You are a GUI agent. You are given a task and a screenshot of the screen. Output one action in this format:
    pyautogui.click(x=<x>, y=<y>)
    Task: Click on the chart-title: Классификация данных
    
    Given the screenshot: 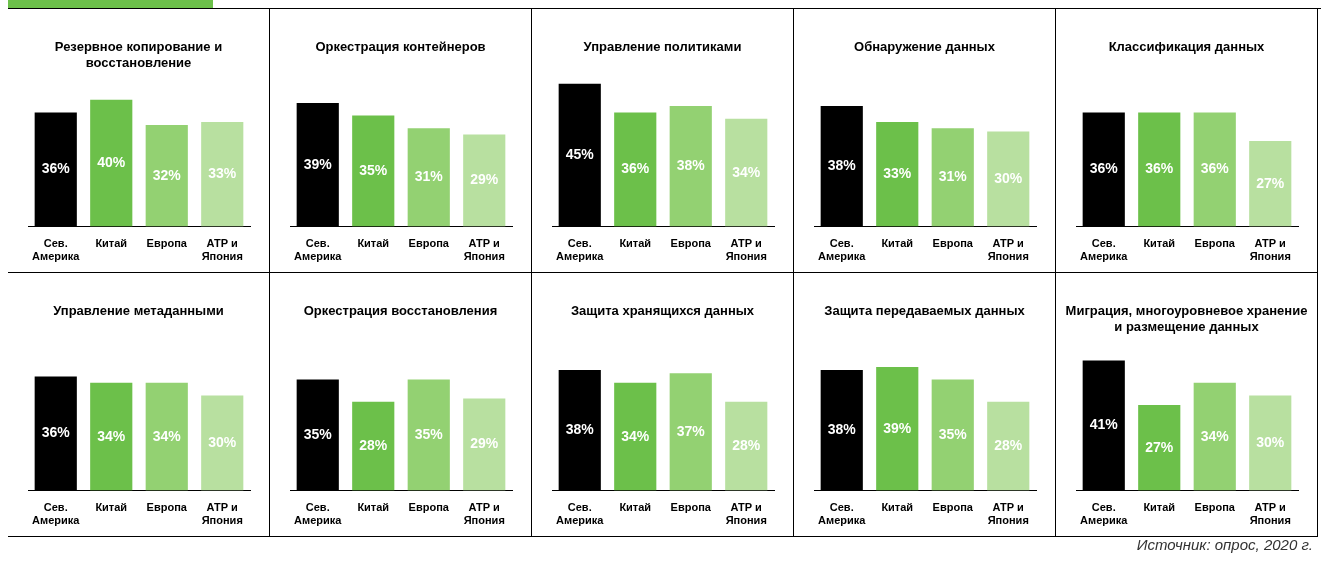 What is the action you would take?
    pyautogui.click(x=1186, y=47)
    